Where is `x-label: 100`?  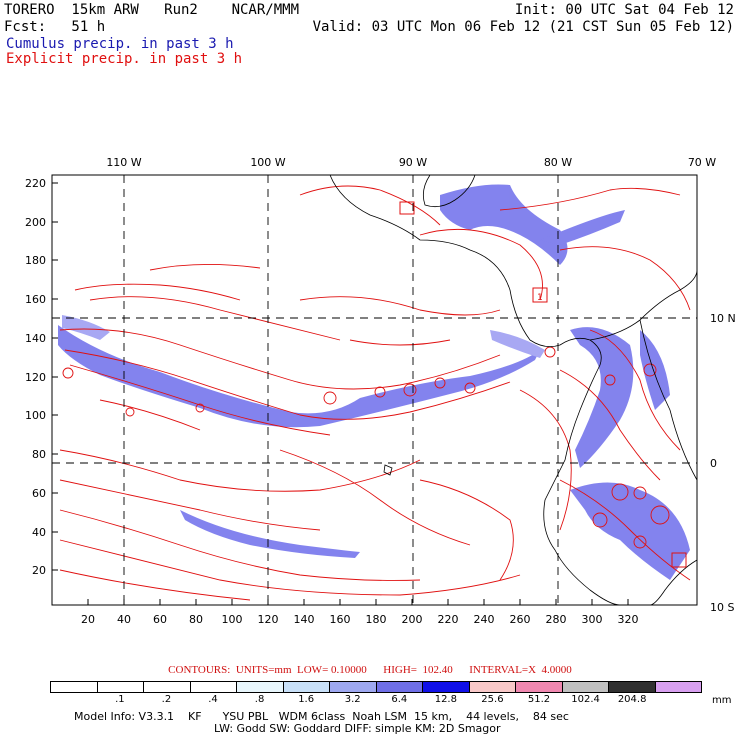
x-label: 100 is located at coordinates (232, 619).